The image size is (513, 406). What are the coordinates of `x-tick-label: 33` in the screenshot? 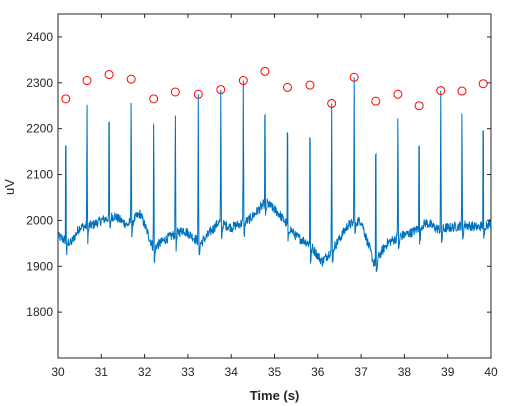 It's located at (188, 372).